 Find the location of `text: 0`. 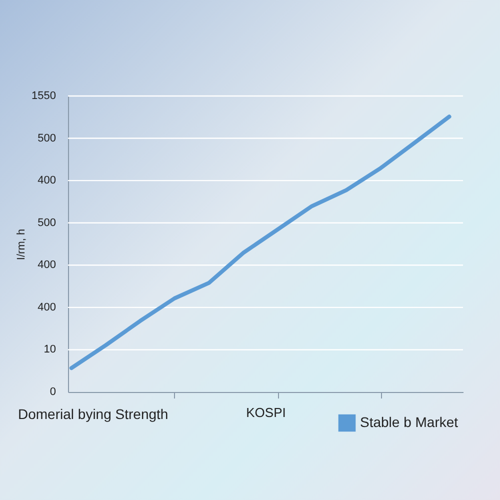

text: 0 is located at coordinates (53, 392).